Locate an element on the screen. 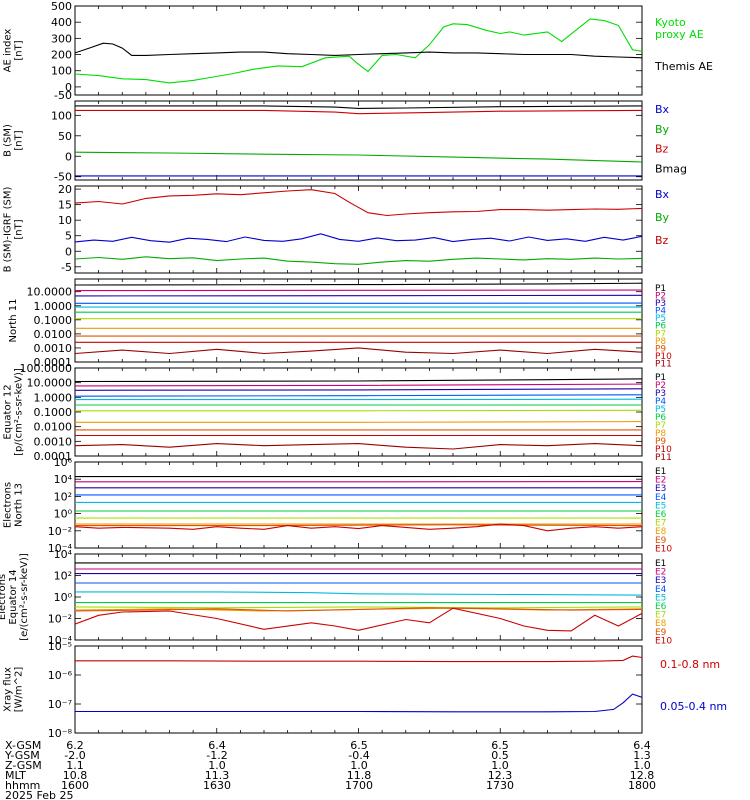 The image size is (750, 800). x-axis-value: -1.2 is located at coordinates (216, 755).